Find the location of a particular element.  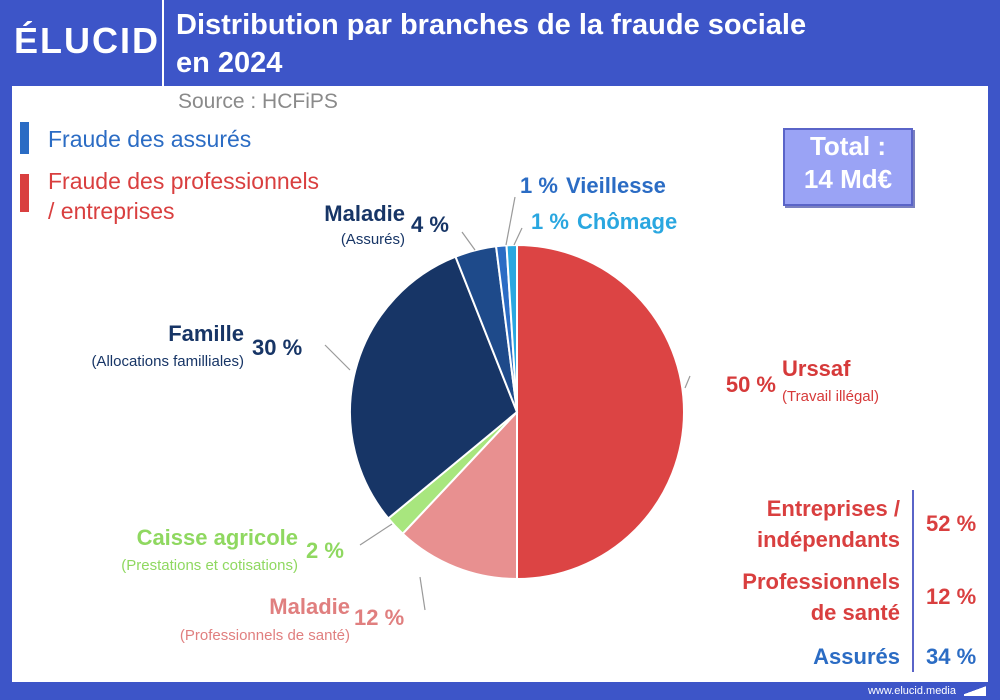

slice-name-urssaf: Urssaf is located at coordinates (816, 368).